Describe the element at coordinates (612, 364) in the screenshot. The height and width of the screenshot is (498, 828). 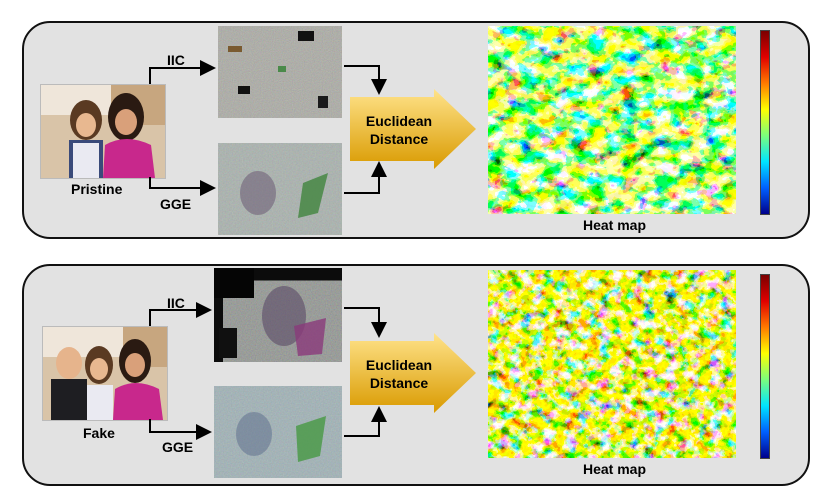
I see `heat-map-fake` at that location.